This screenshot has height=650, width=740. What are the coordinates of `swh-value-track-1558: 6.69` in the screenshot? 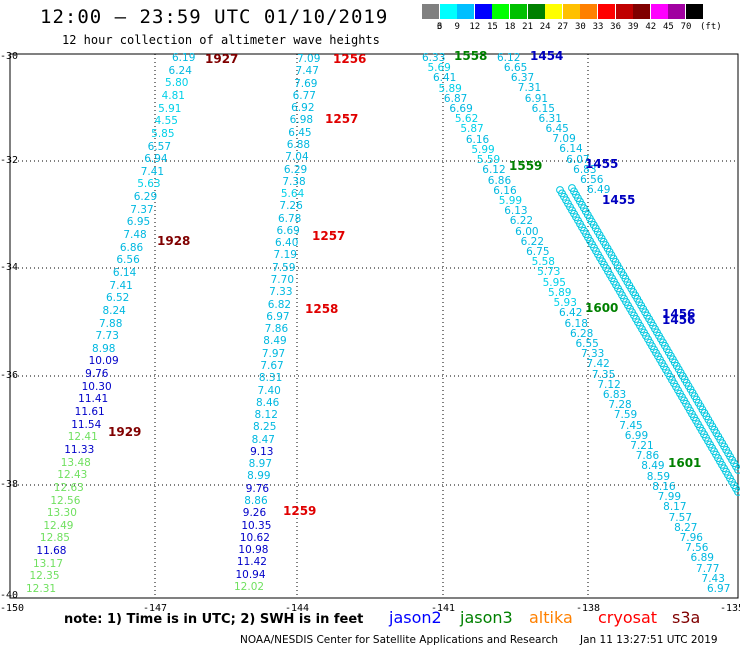 It's located at (461, 109).